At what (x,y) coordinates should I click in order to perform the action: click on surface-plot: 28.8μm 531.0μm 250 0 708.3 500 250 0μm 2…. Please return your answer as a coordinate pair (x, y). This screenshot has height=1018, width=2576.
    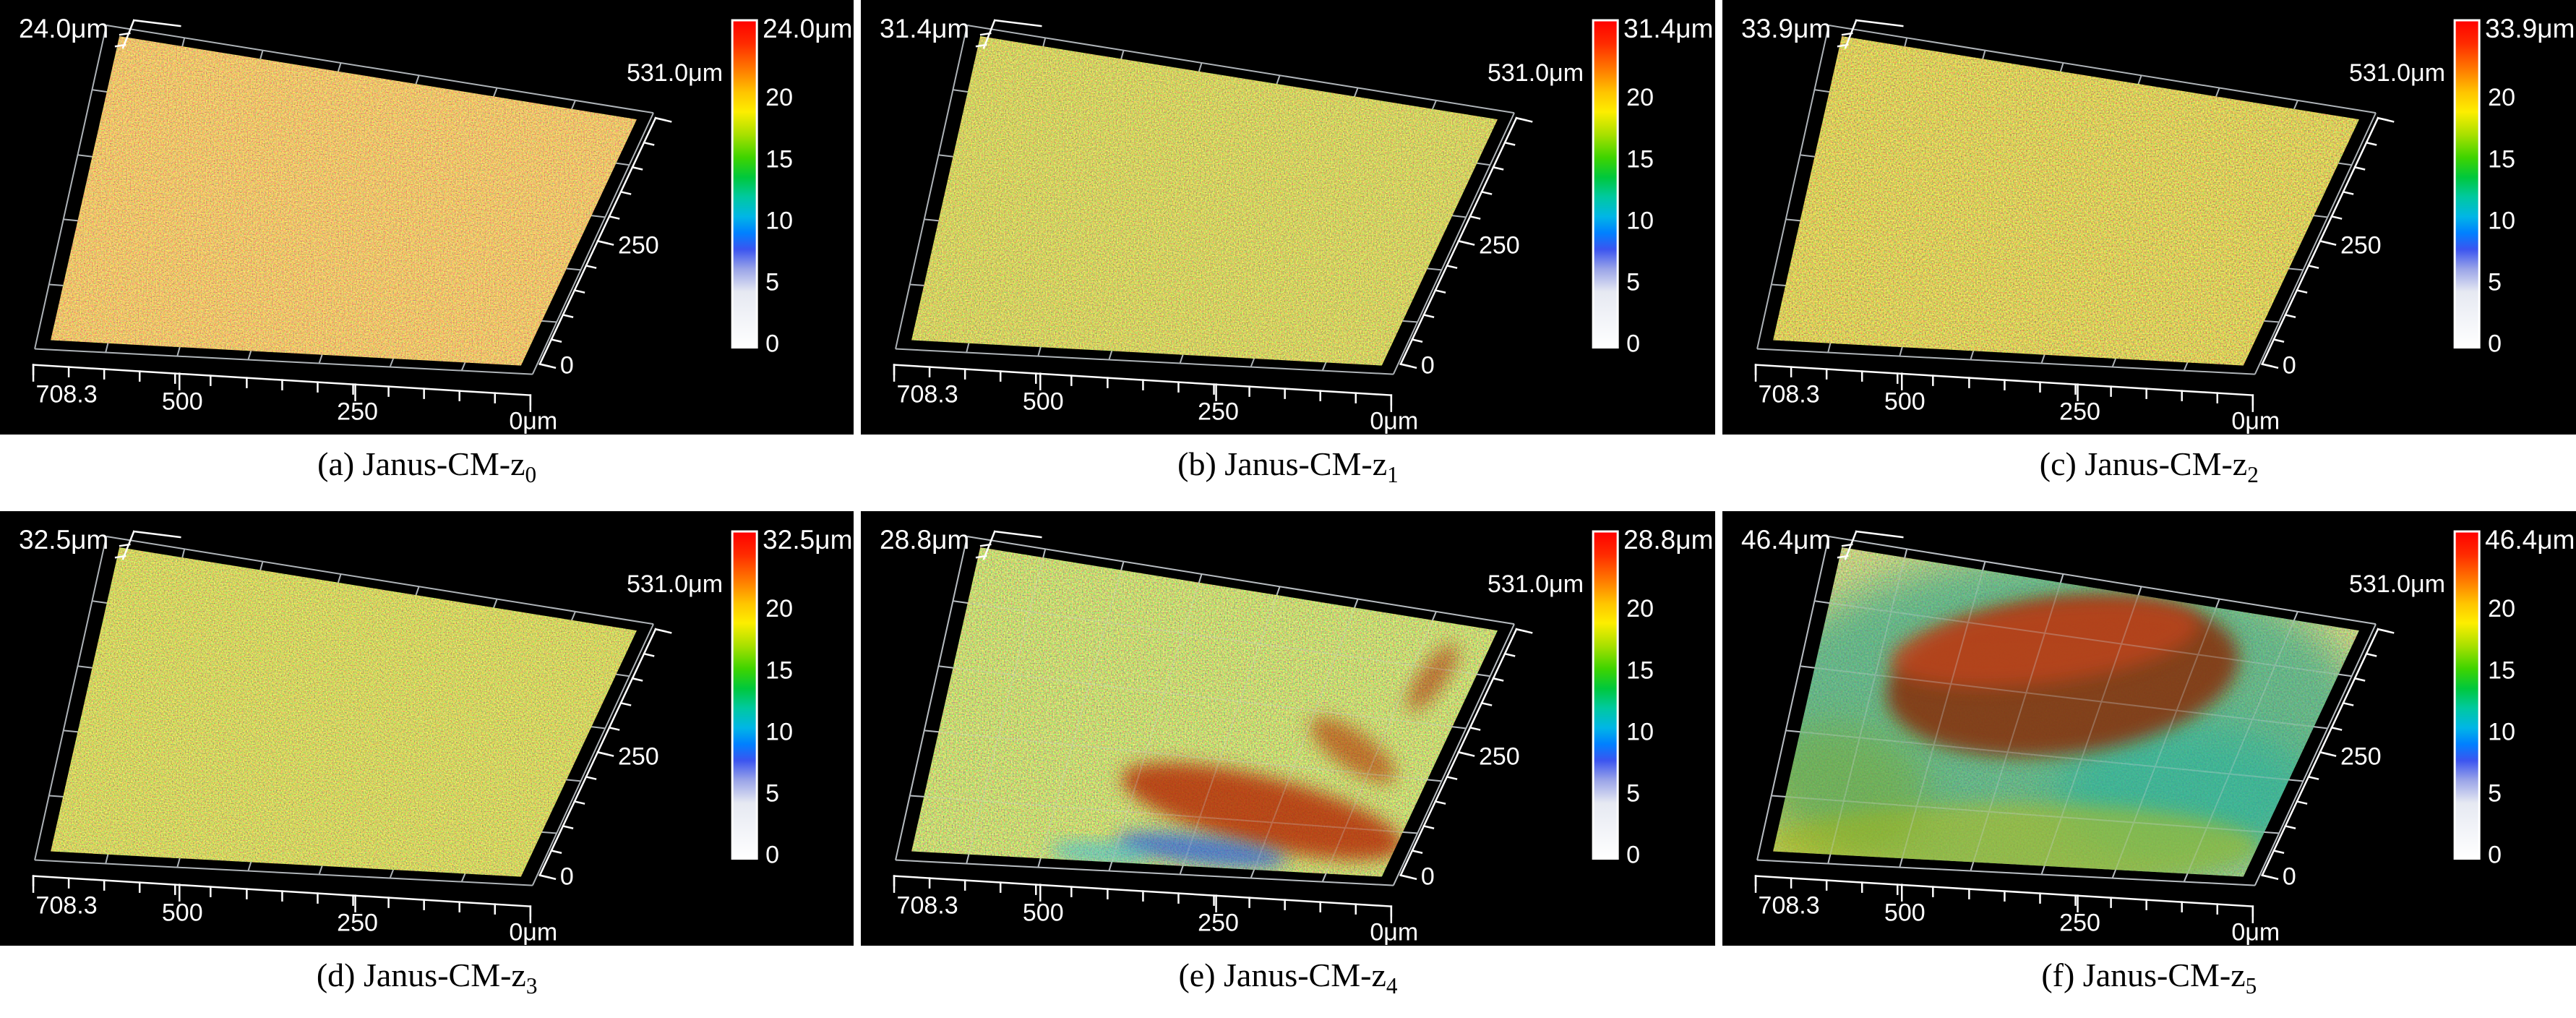
    Looking at the image, I should click on (1288, 728).